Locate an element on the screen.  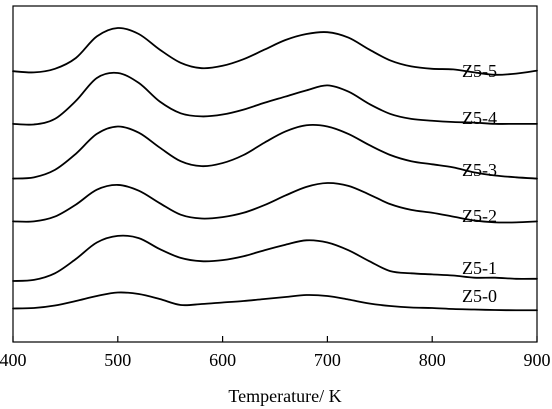
x-tick-label: 900 is located at coordinates (537, 360).